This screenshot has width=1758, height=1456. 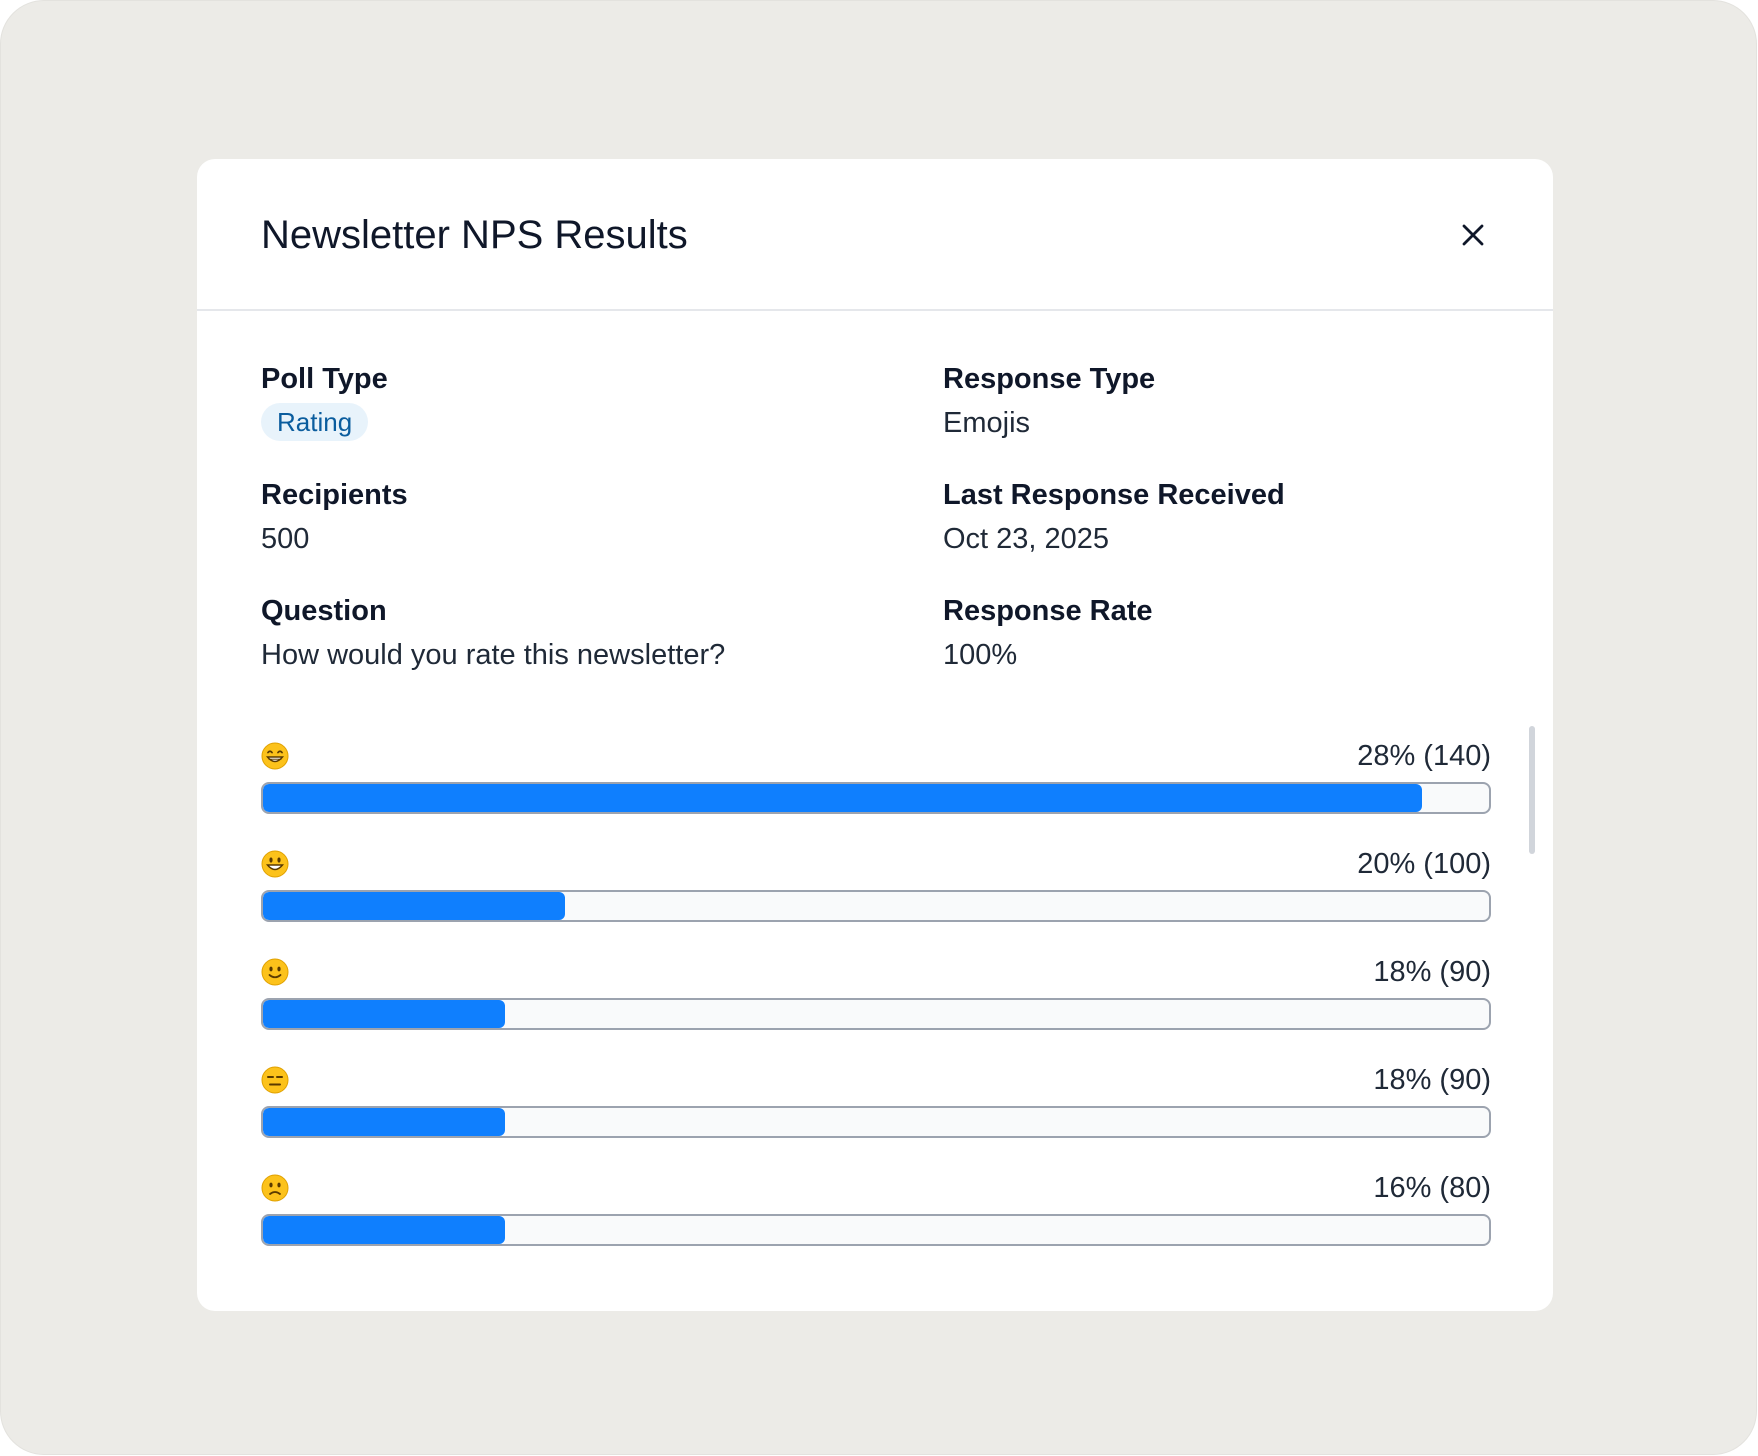 What do you see at coordinates (1424, 864) in the screenshot?
I see `result-stat: 20% (100)` at bounding box center [1424, 864].